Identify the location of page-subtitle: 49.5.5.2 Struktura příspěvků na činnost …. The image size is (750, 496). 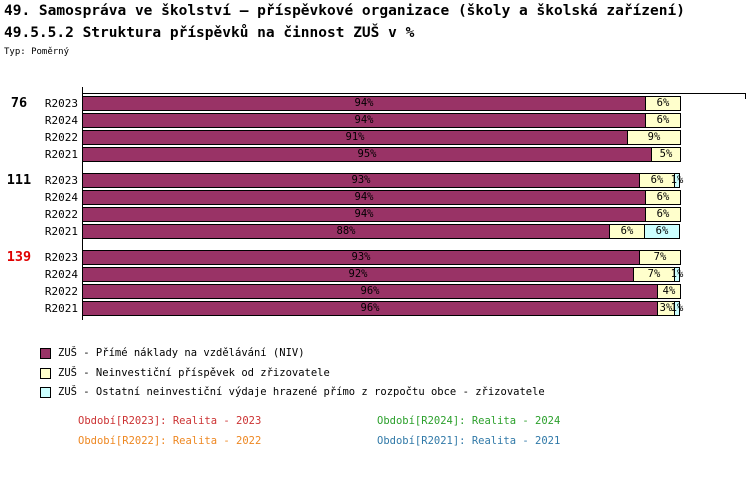
(209, 33).